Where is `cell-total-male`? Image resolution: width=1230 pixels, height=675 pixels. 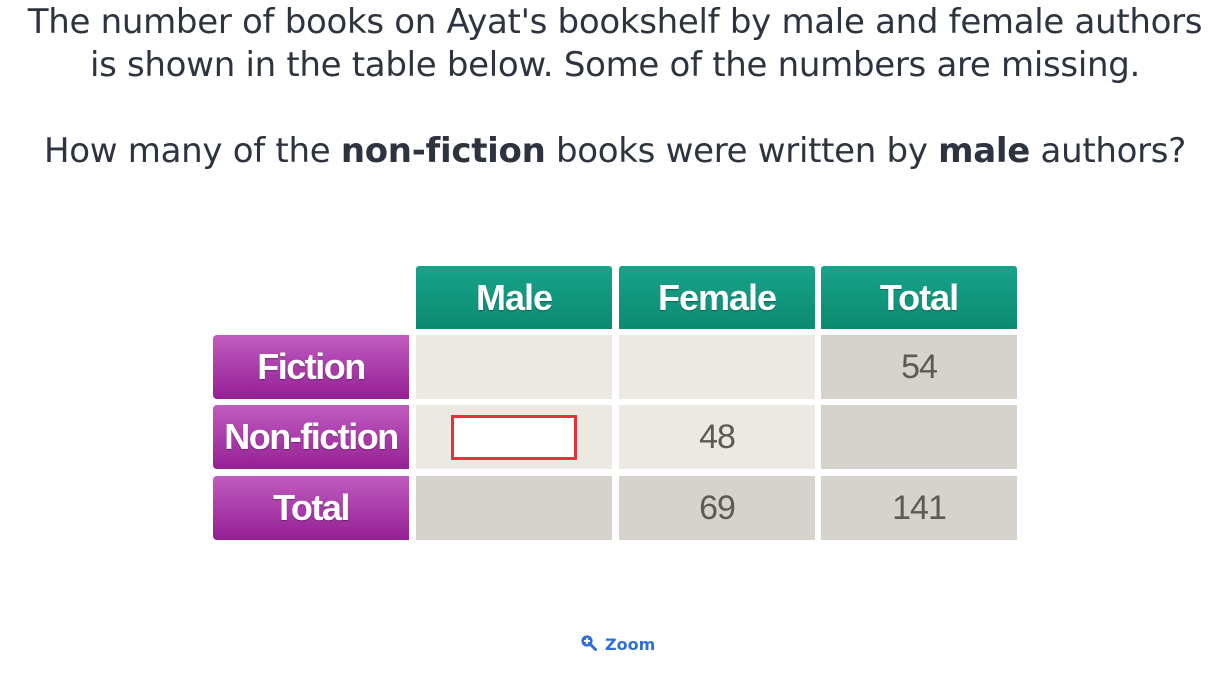 cell-total-male is located at coordinates (514, 508).